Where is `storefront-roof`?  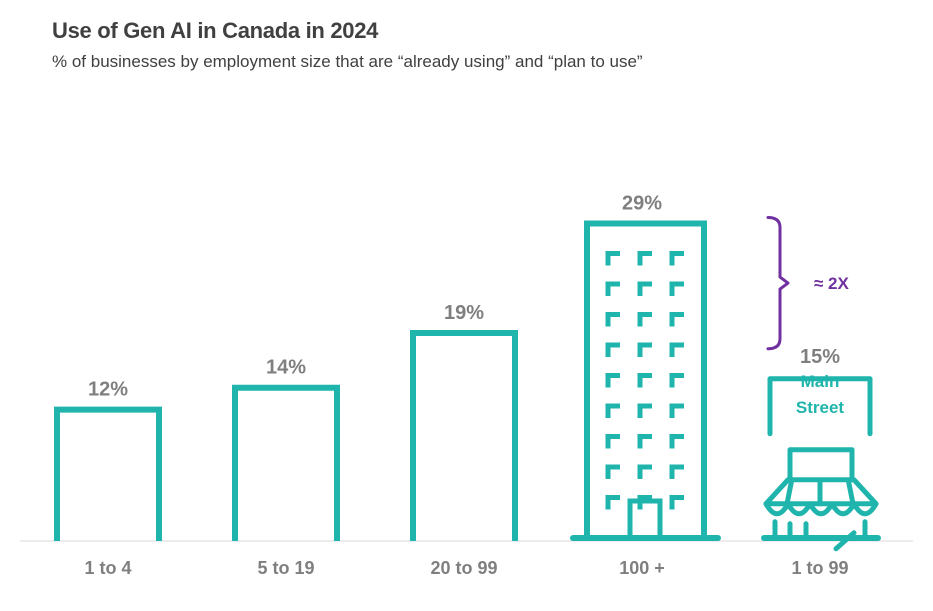 storefront-roof is located at coordinates (821, 465).